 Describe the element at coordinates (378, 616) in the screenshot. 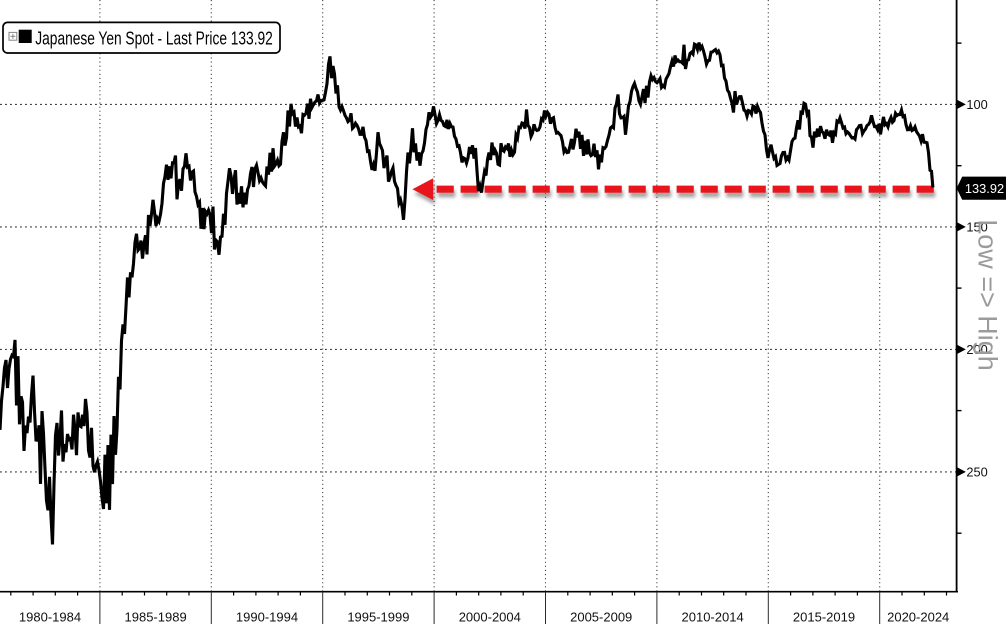

I see `svg-text: 1995-1999` at that location.